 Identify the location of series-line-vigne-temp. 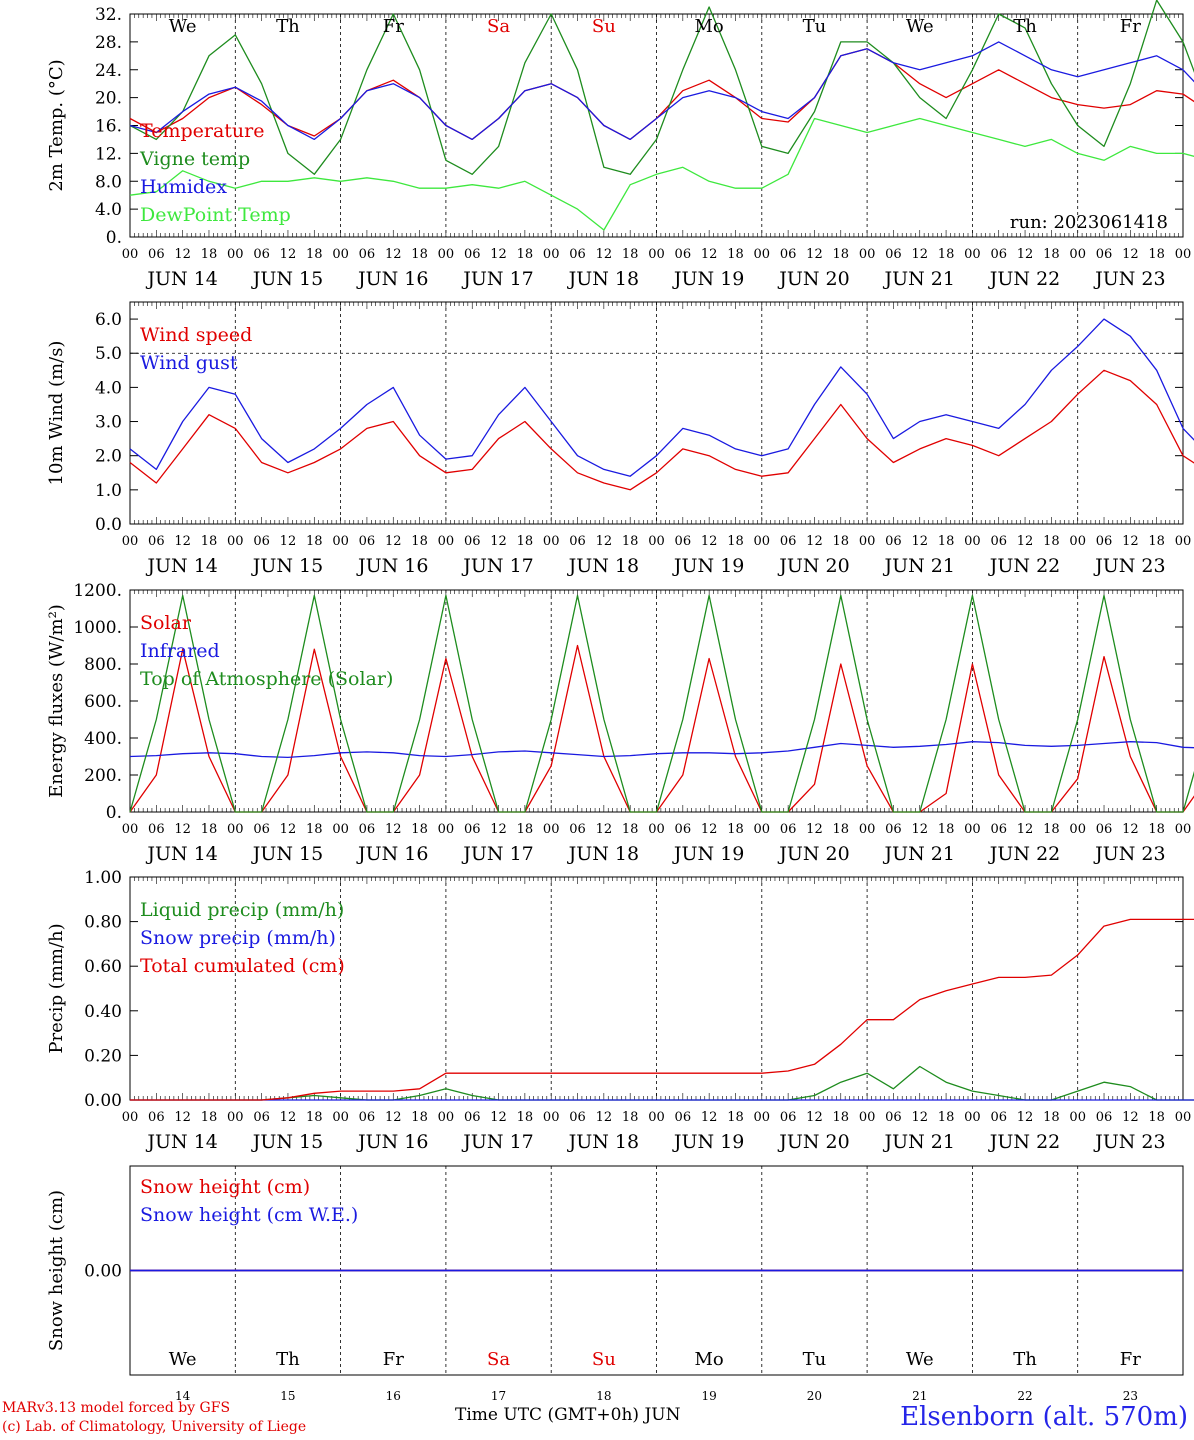
(661, 87).